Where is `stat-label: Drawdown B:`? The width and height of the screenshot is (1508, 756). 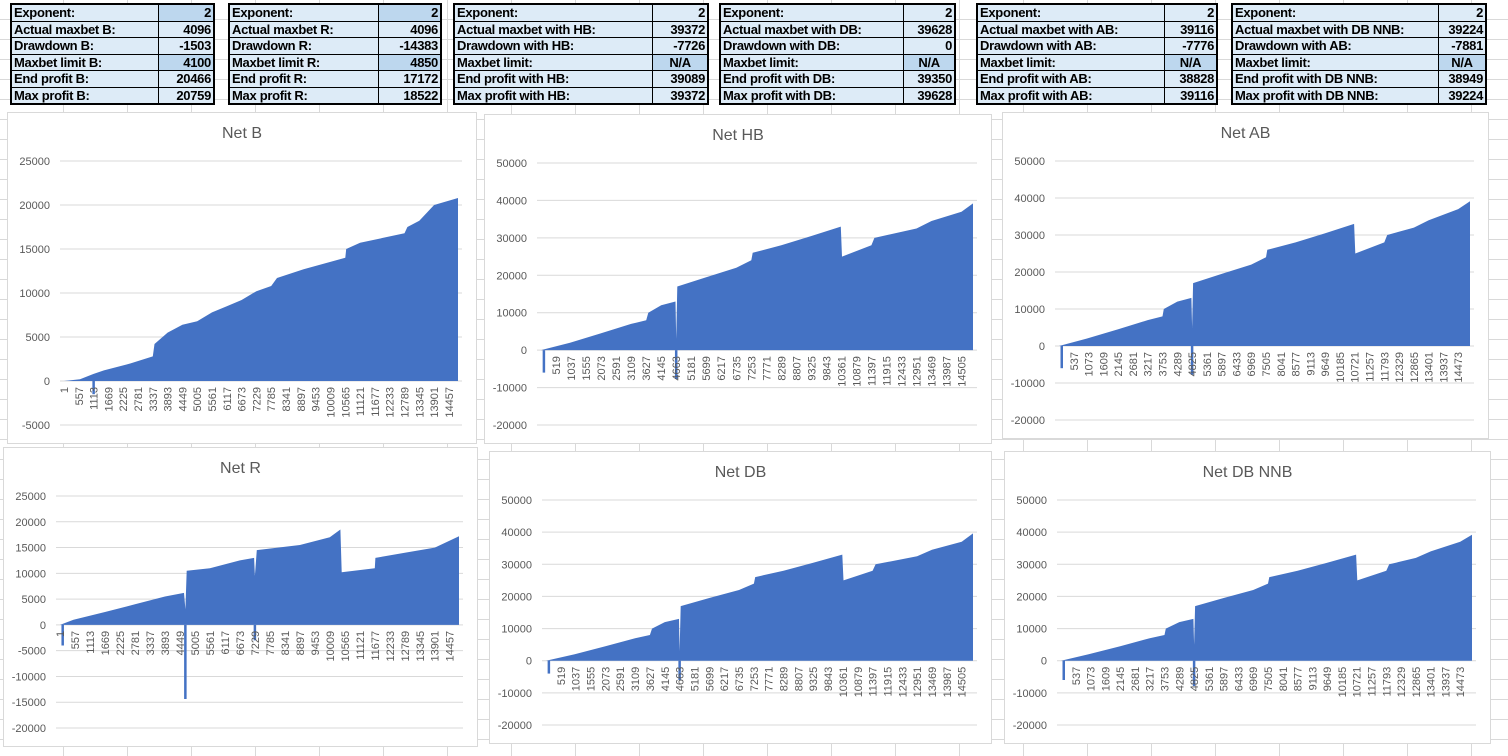
stat-label: Drawdown B: is located at coordinates (85, 46).